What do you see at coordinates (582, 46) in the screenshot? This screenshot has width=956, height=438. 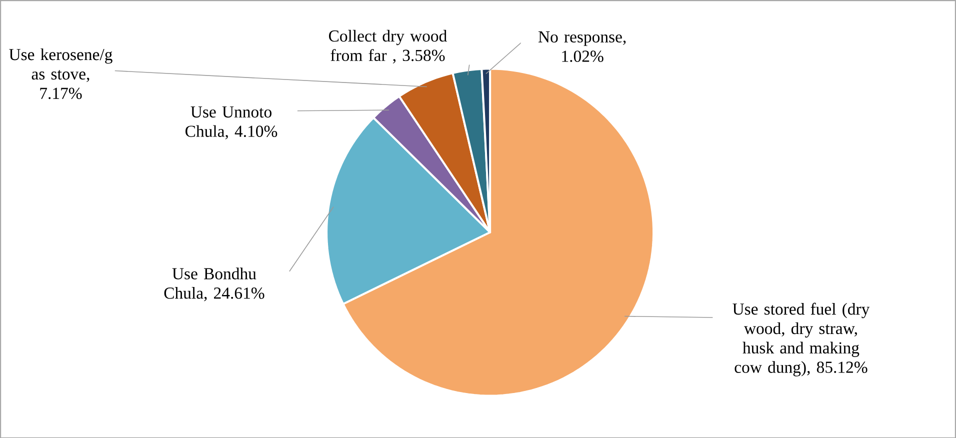 I see `slice-label: No response, 1.02%` at bounding box center [582, 46].